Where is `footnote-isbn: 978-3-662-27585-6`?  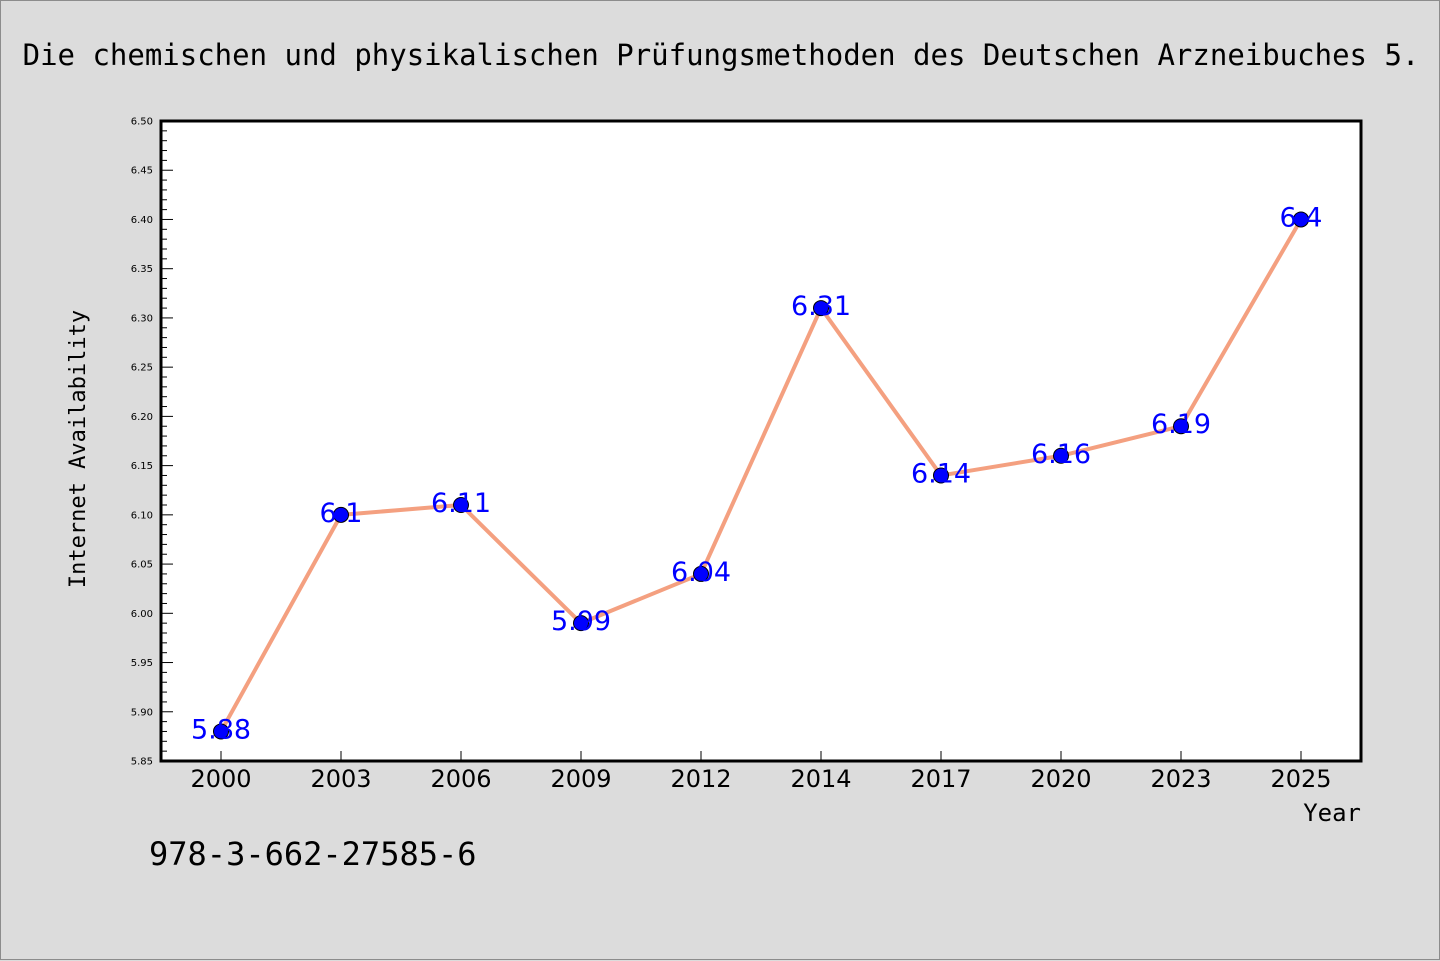 footnote-isbn: 978-3-662-27585-6 is located at coordinates (313, 854).